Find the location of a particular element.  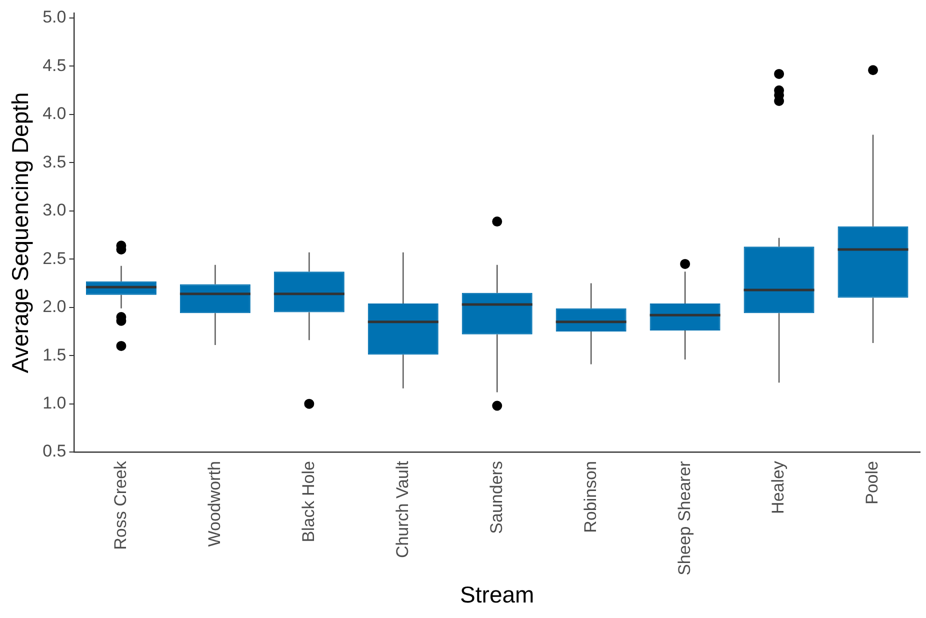

x-tick-label: Black Hole is located at coordinates (308, 501).